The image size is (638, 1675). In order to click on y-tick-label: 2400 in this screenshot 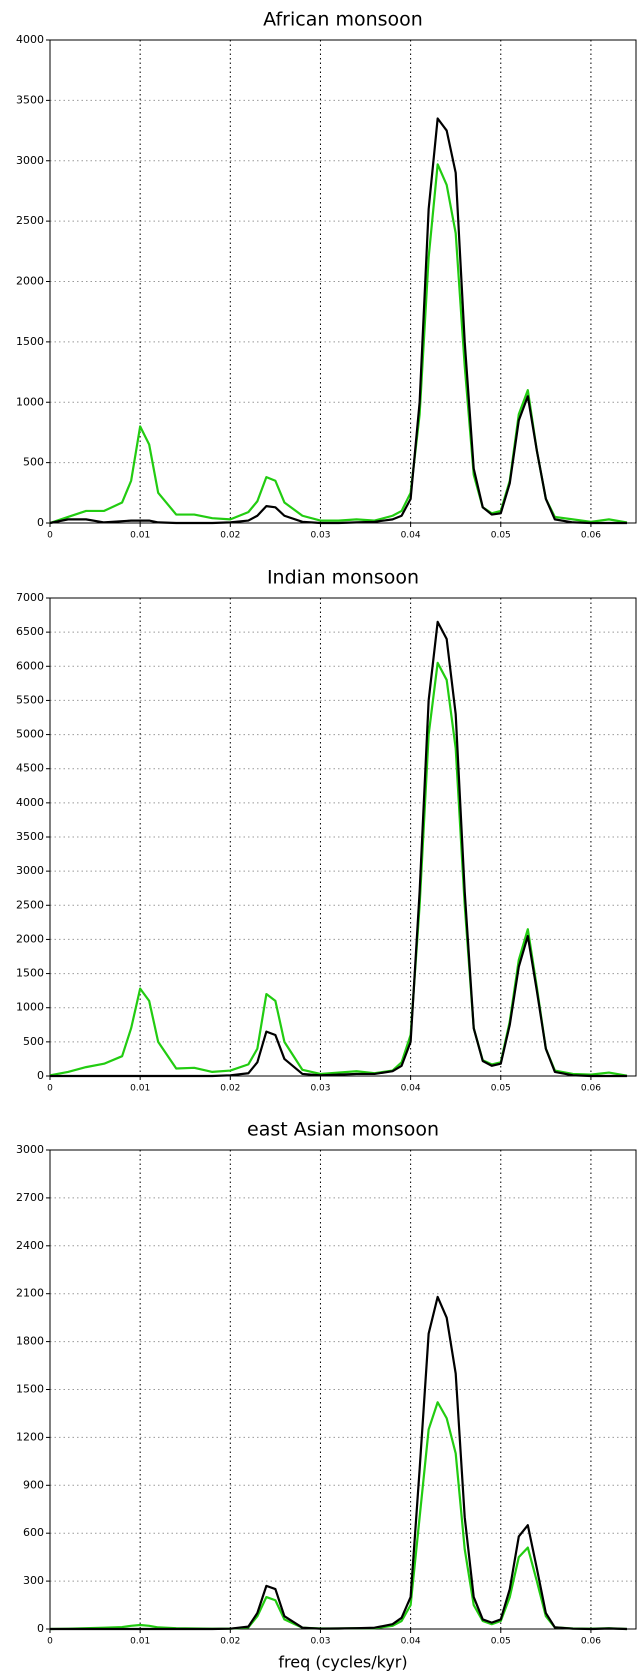, I will do `click(30, 1245)`.